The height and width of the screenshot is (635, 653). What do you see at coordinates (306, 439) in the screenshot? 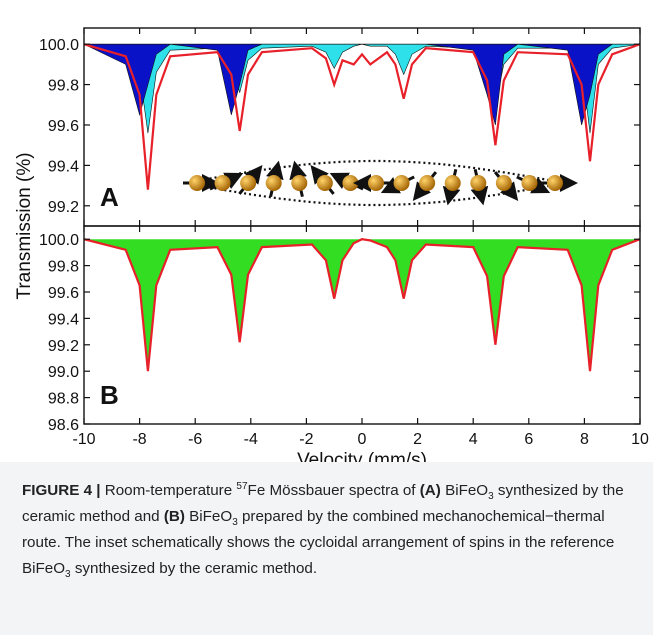
I see `x-tick-label: -2` at bounding box center [306, 439].